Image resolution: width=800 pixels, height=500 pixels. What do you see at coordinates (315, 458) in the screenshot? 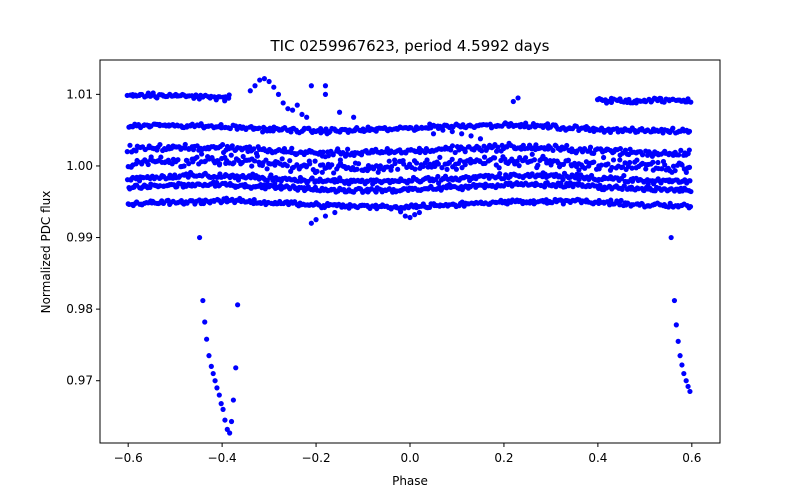
I see `x-tick-label: −0.2` at bounding box center [315, 458].